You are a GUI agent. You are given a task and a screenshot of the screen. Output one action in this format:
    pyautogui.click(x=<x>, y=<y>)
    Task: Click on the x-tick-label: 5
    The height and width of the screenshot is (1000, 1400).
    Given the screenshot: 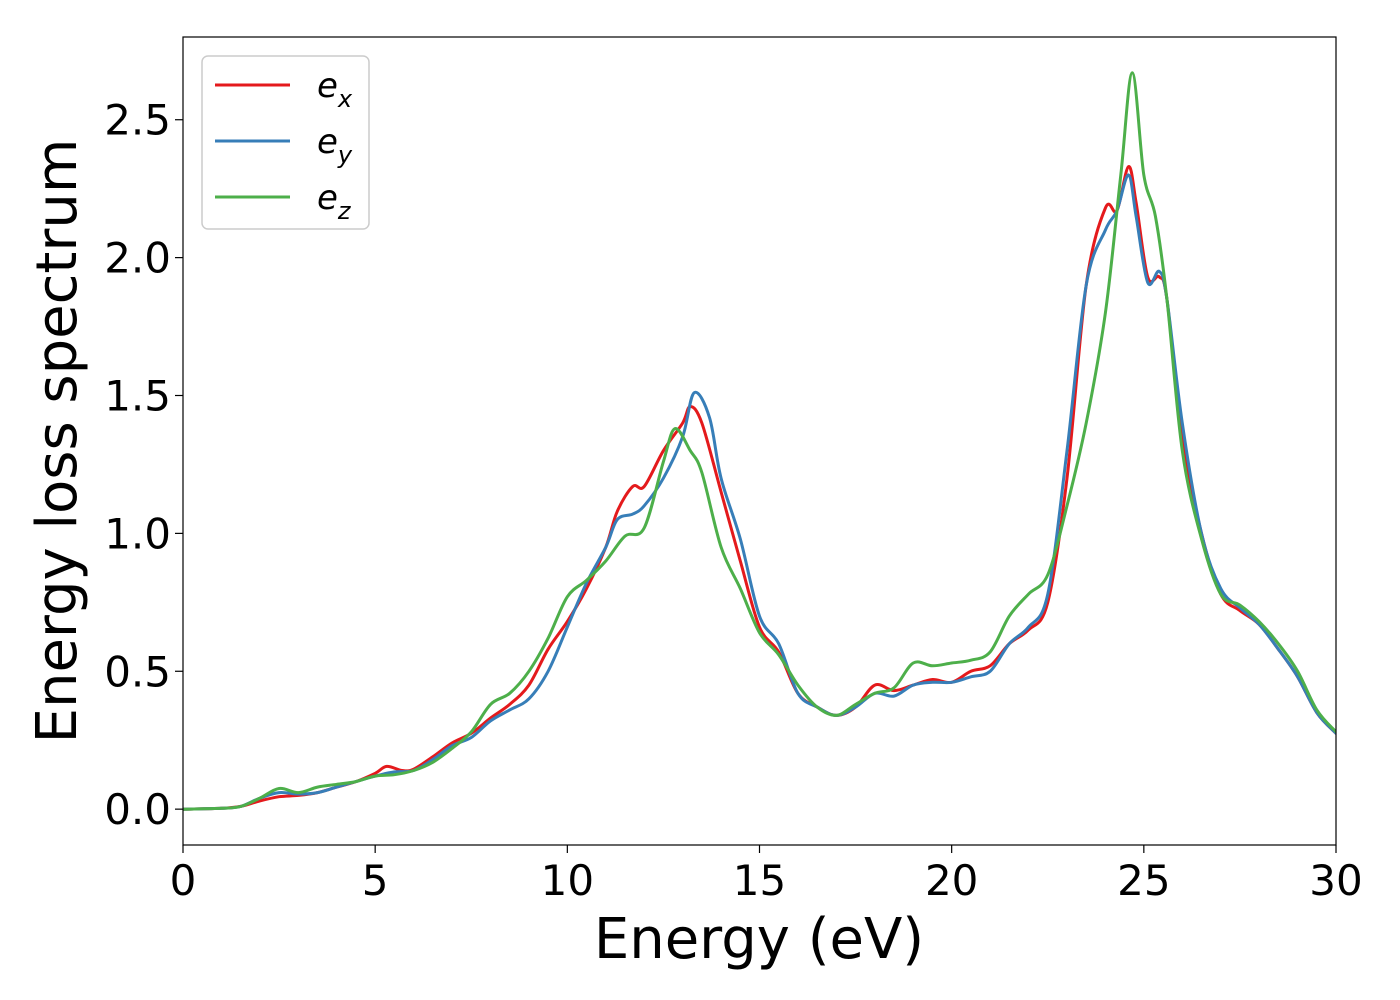 What is the action you would take?
    pyautogui.click(x=375, y=880)
    